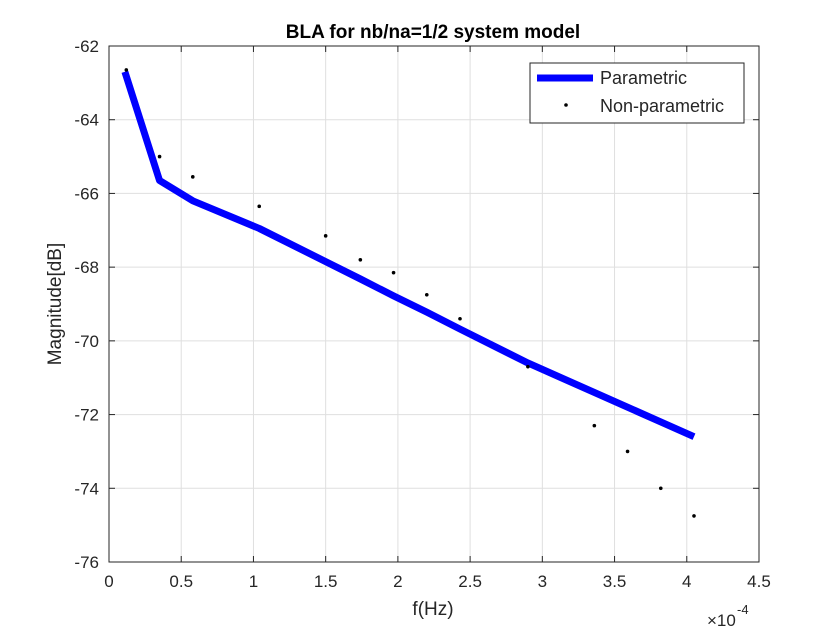 This screenshot has width=840, height=635. Describe the element at coordinates (86, 193) in the screenshot. I see `y-tick-label: -66` at that location.